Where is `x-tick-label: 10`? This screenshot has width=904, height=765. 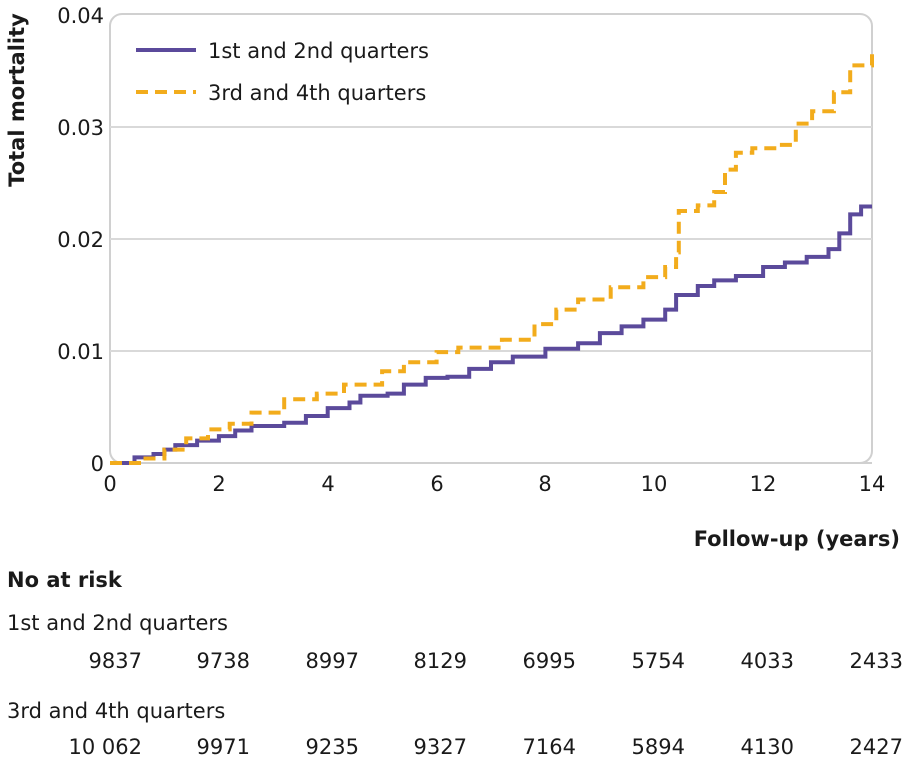
x-tick-label: 10 is located at coordinates (654, 484).